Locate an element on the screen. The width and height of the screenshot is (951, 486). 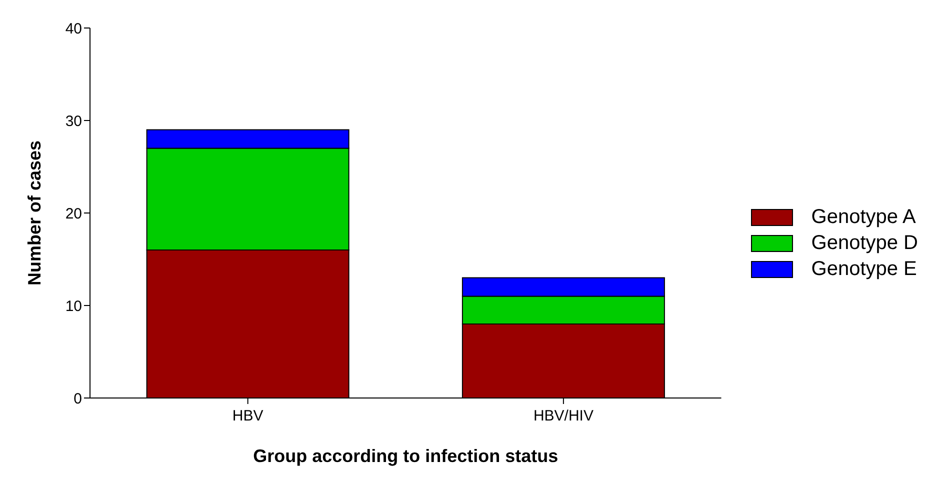
y-tick-label: 40 is located at coordinates (73, 29).